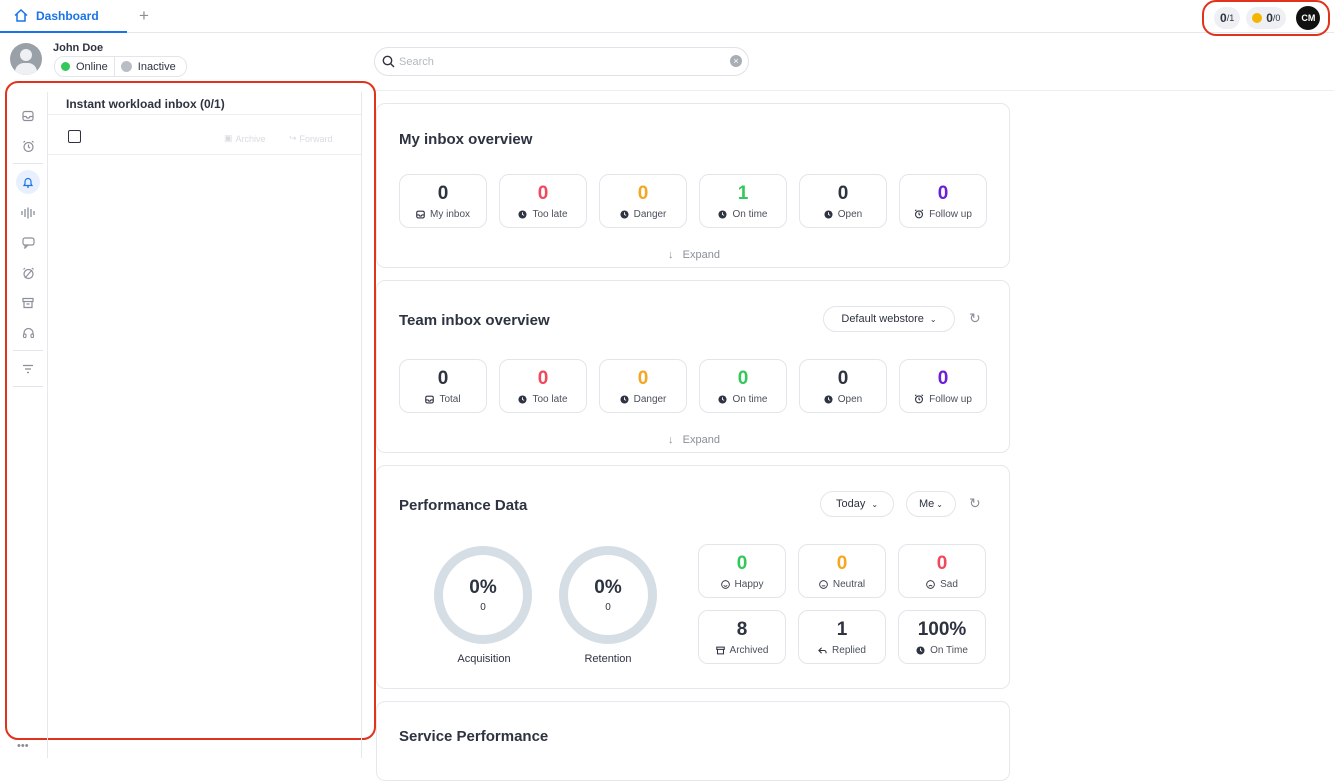 The width and height of the screenshot is (1334, 781). I want to click on ring-label: Acquisition, so click(484, 659).